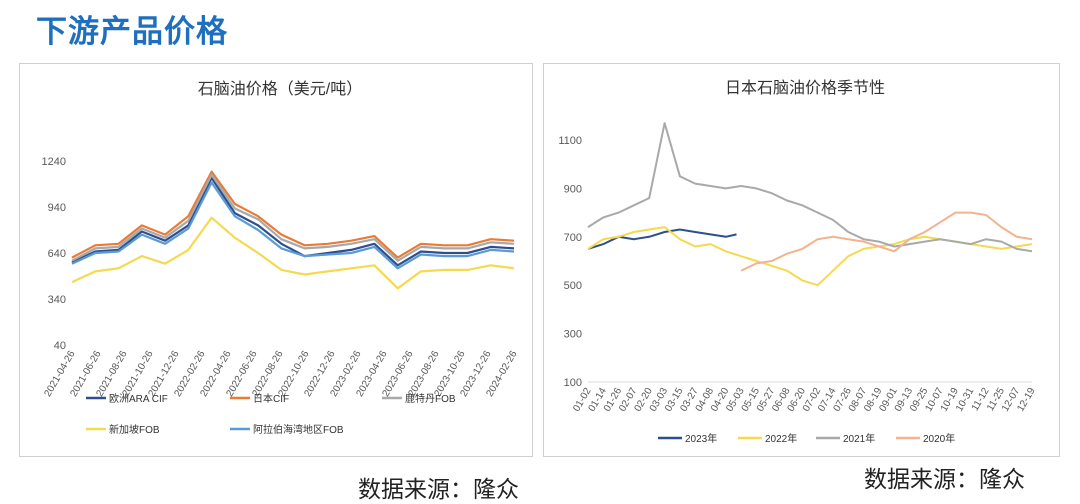  I want to click on y-tick-label: 900, so click(573, 189).